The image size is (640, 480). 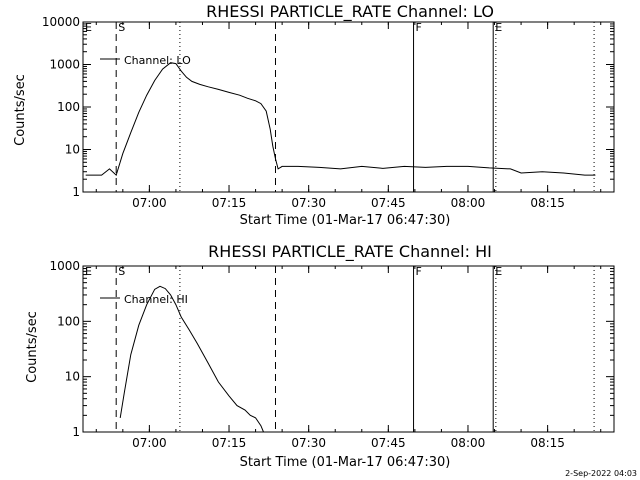 I want to click on y-tick-label-lo: 100, so click(x=68, y=107).